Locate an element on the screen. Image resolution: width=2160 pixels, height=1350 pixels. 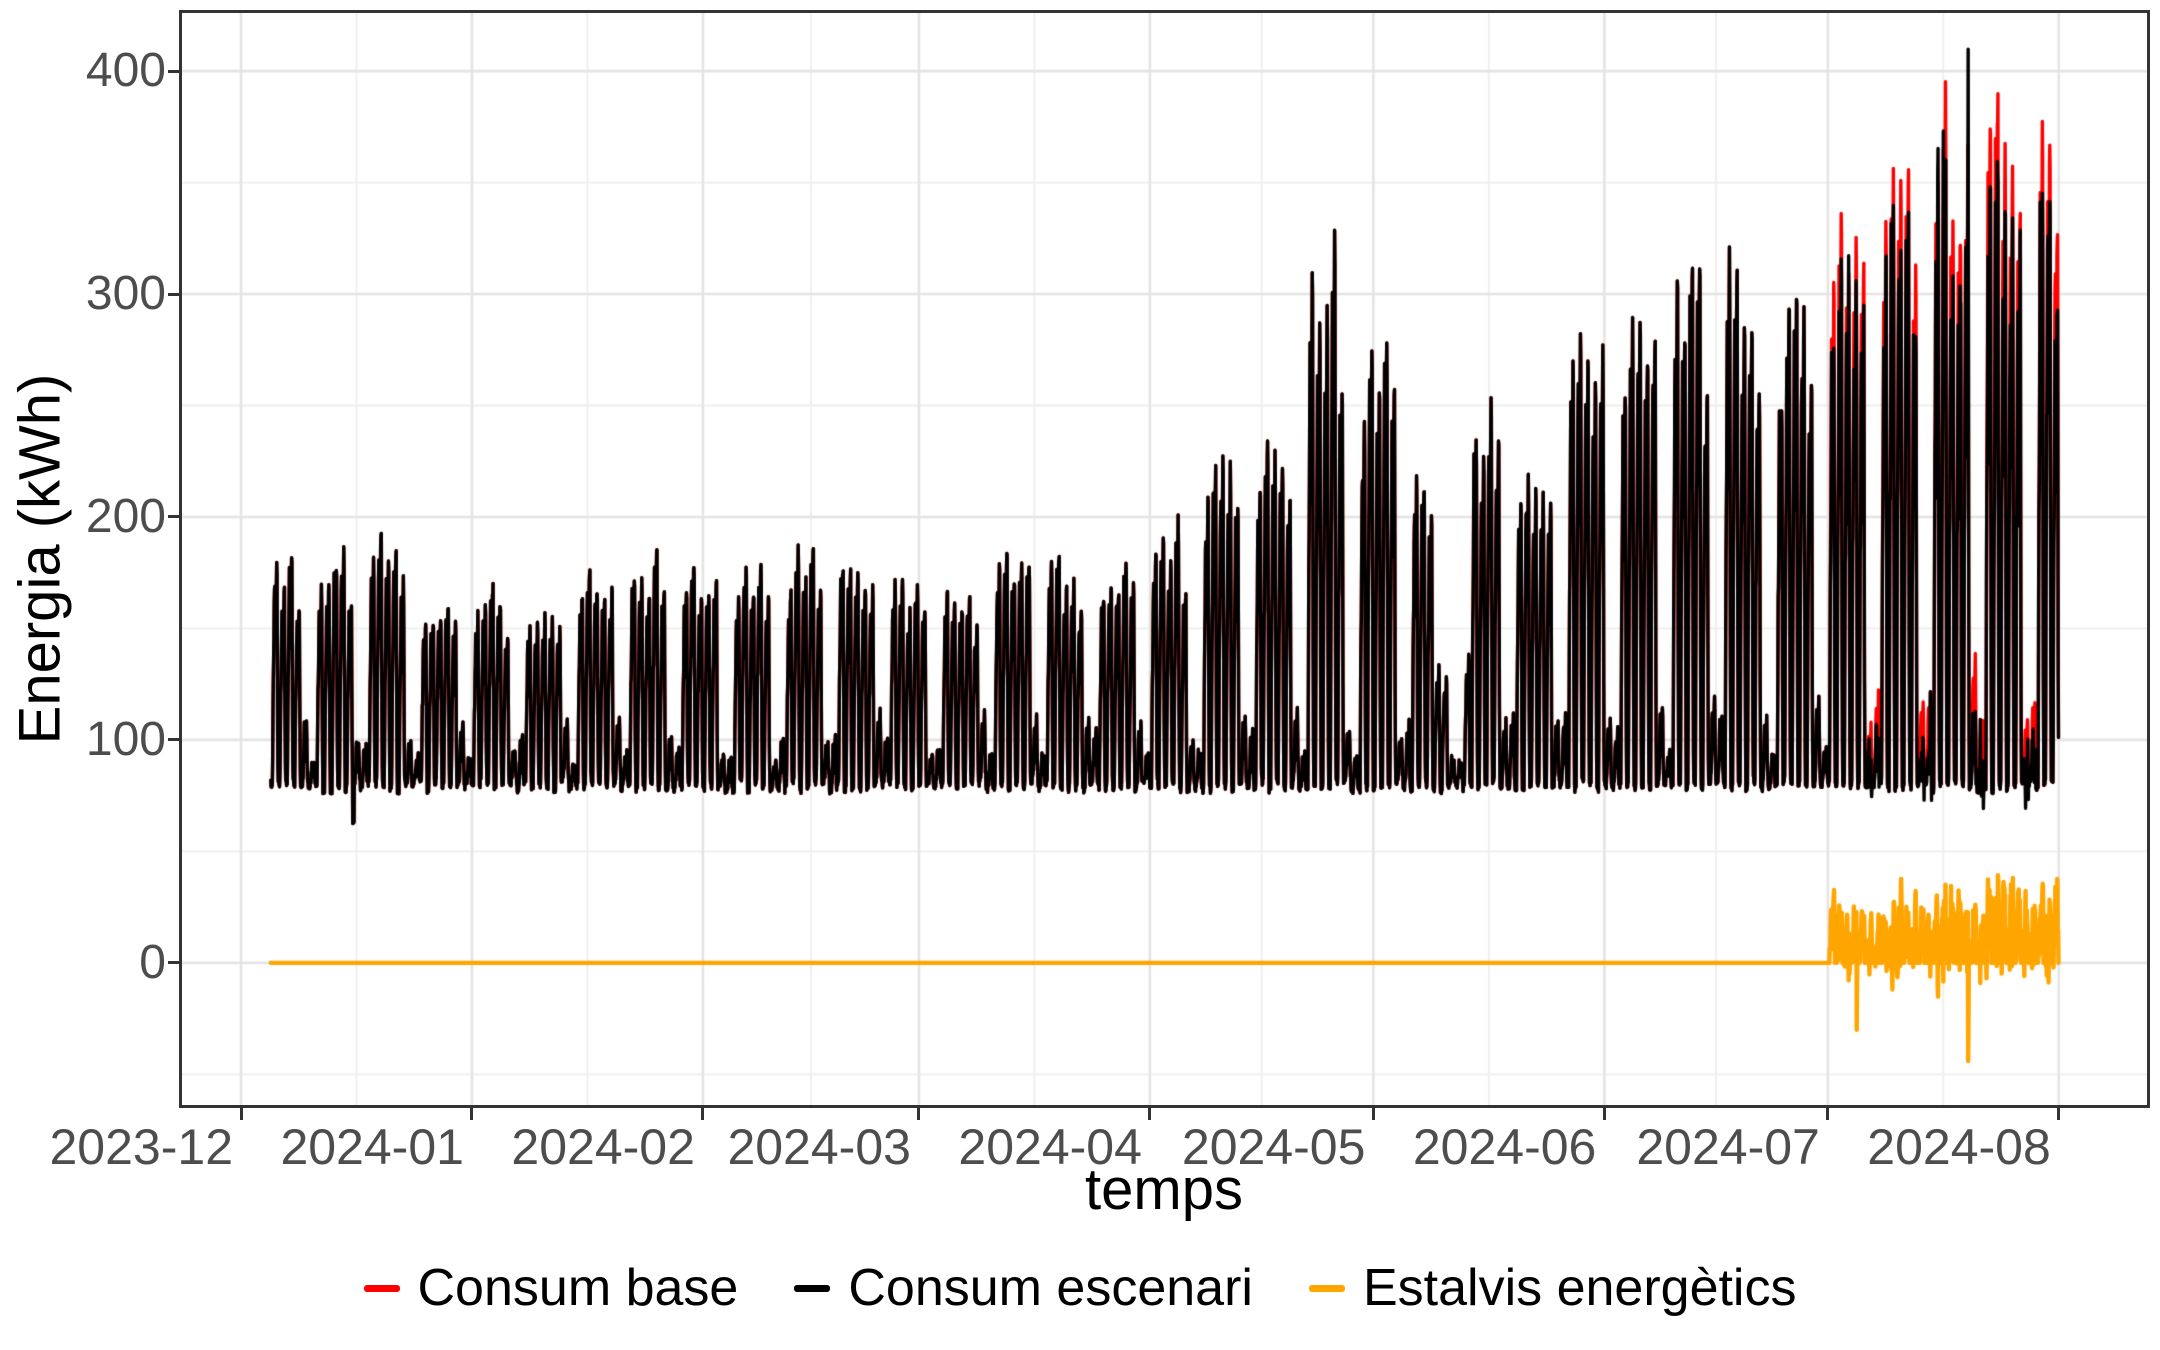
x-axis-tick-label: 2023-12 is located at coordinates (141, 1147).